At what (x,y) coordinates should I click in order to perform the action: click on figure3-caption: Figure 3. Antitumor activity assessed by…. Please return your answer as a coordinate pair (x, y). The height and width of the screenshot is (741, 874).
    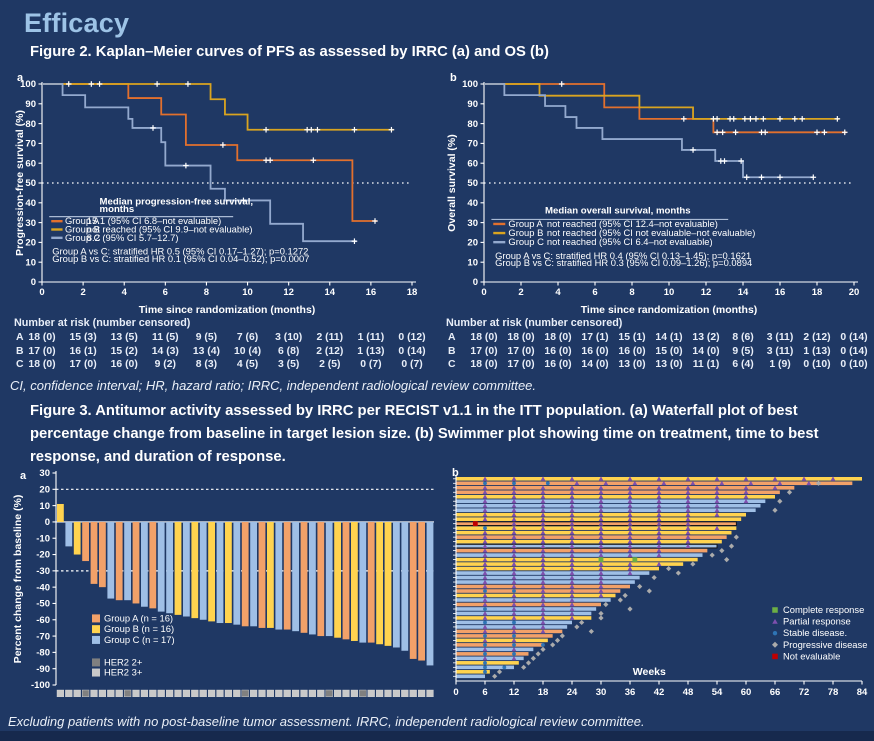
    Looking at the image, I should click on (424, 434).